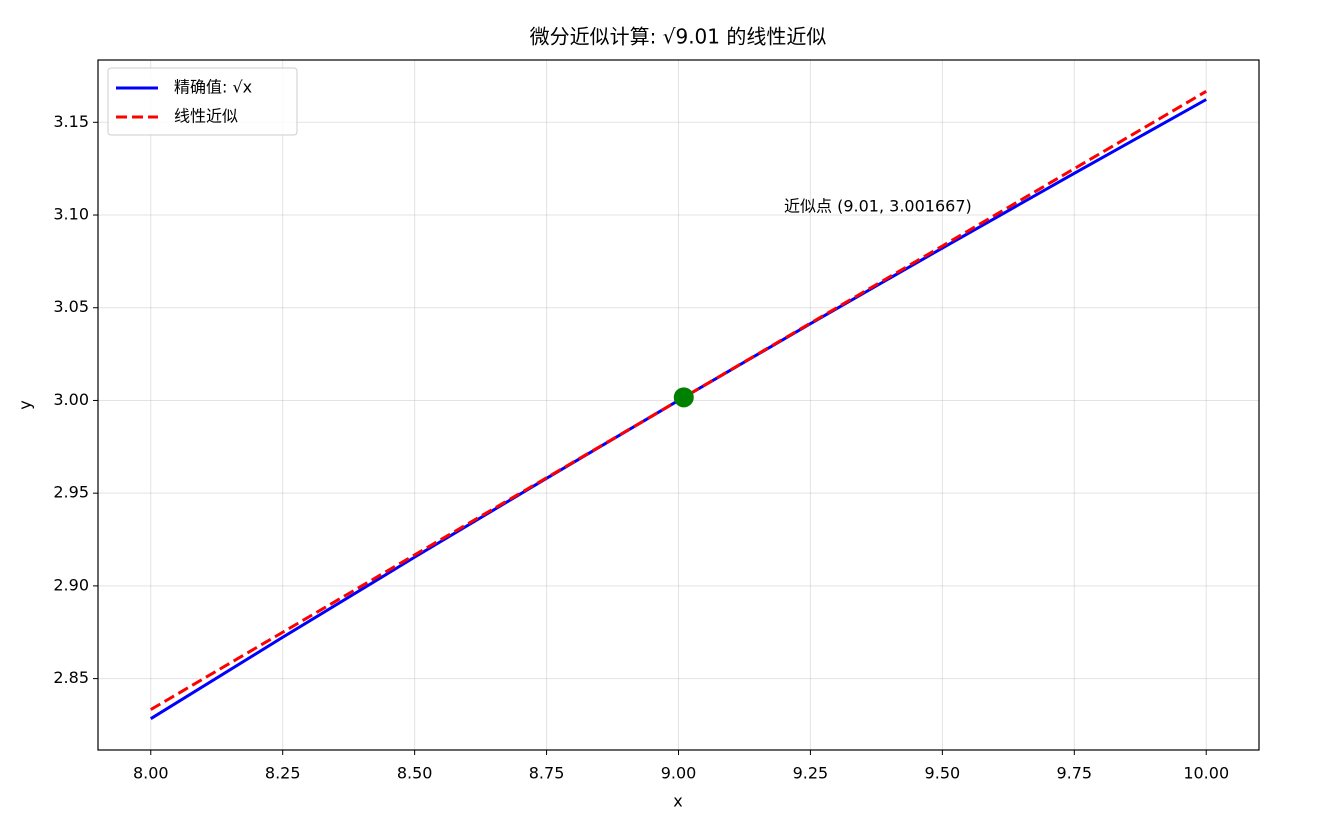 Image resolution: width=1327 pixels, height=825 pixels. I want to click on x-tick-label: 8.25, so click(283, 773).